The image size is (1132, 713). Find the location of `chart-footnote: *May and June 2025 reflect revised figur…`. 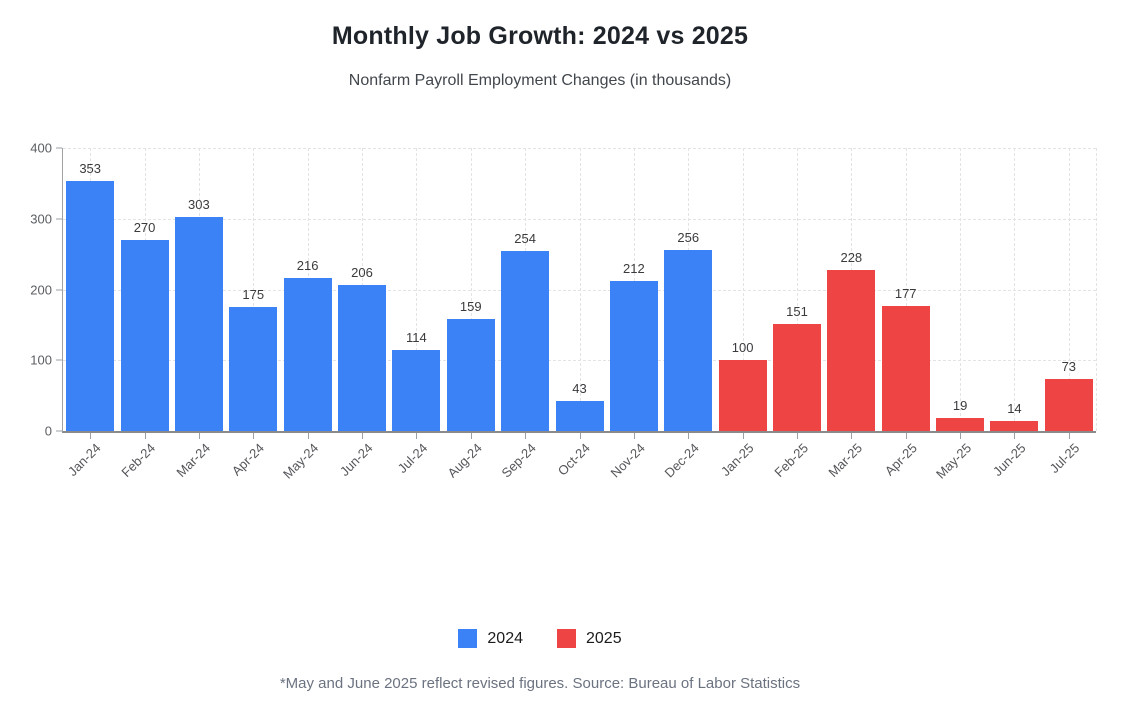

chart-footnote: *May and June 2025 reflect revised figur… is located at coordinates (540, 683).